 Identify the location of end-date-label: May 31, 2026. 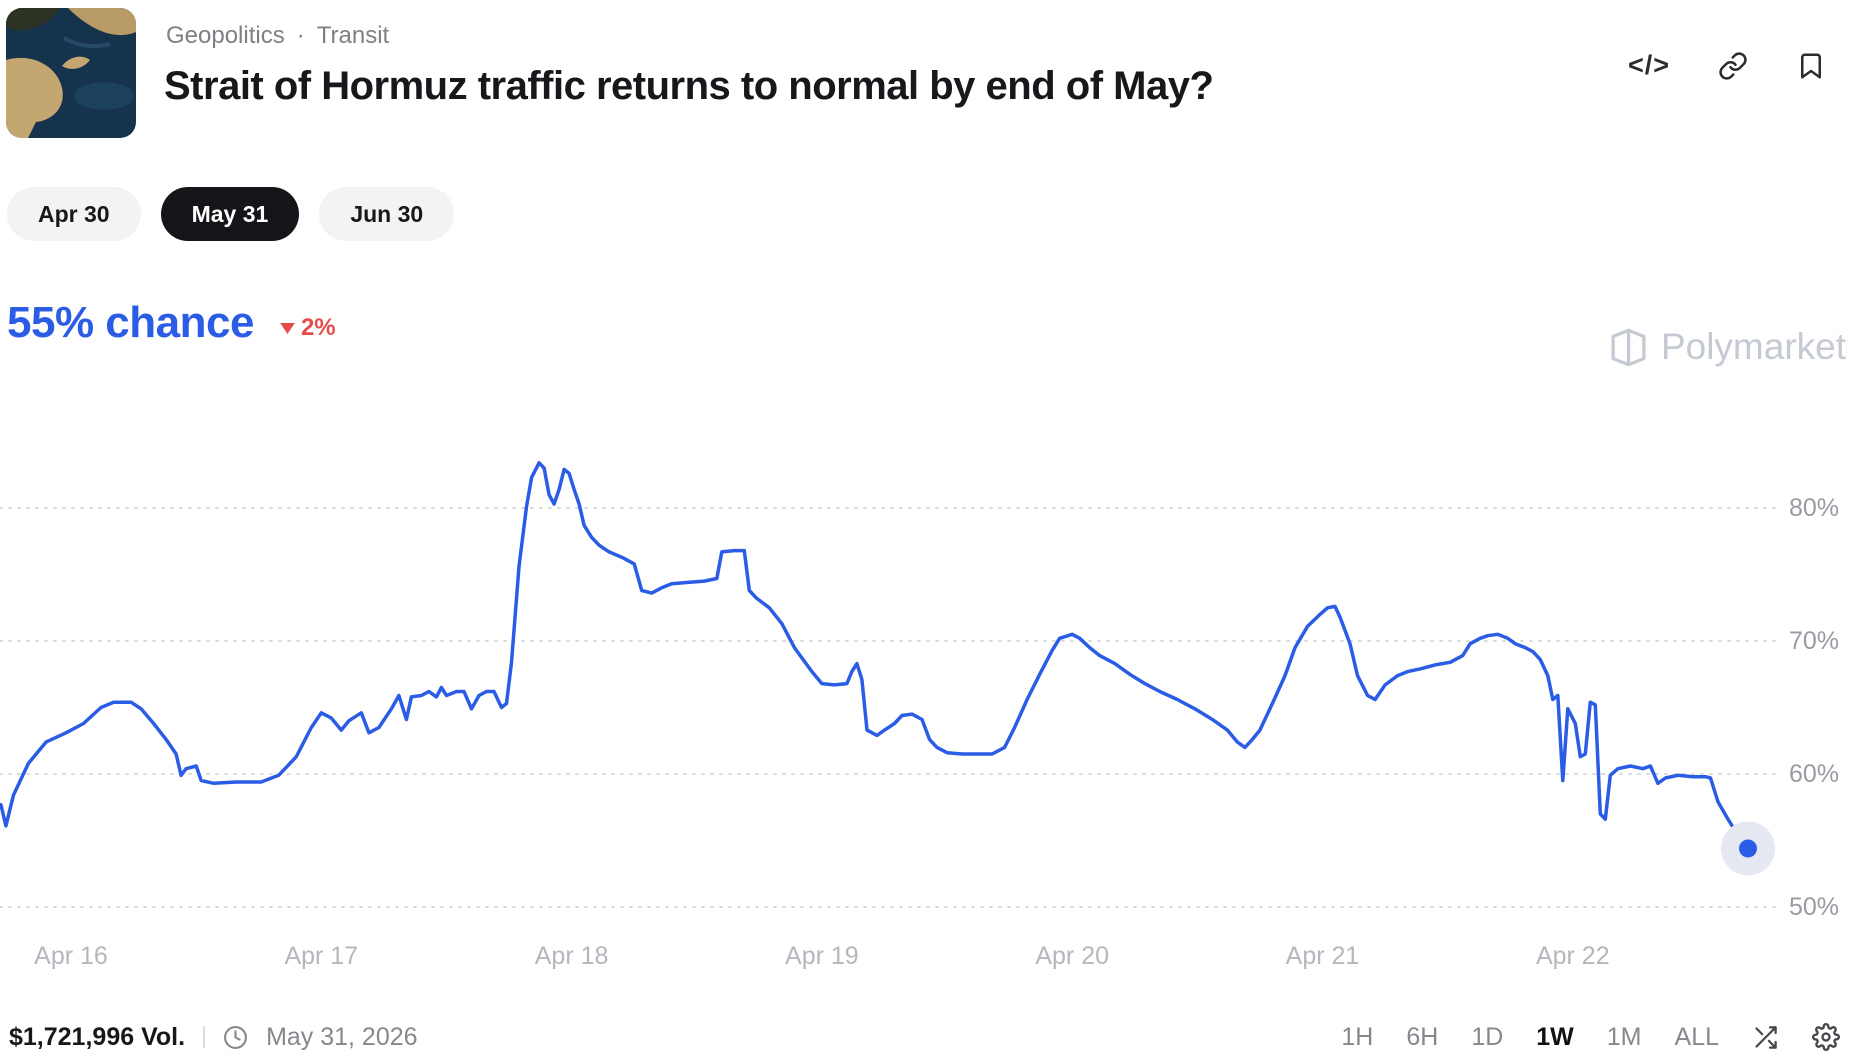
(342, 1036).